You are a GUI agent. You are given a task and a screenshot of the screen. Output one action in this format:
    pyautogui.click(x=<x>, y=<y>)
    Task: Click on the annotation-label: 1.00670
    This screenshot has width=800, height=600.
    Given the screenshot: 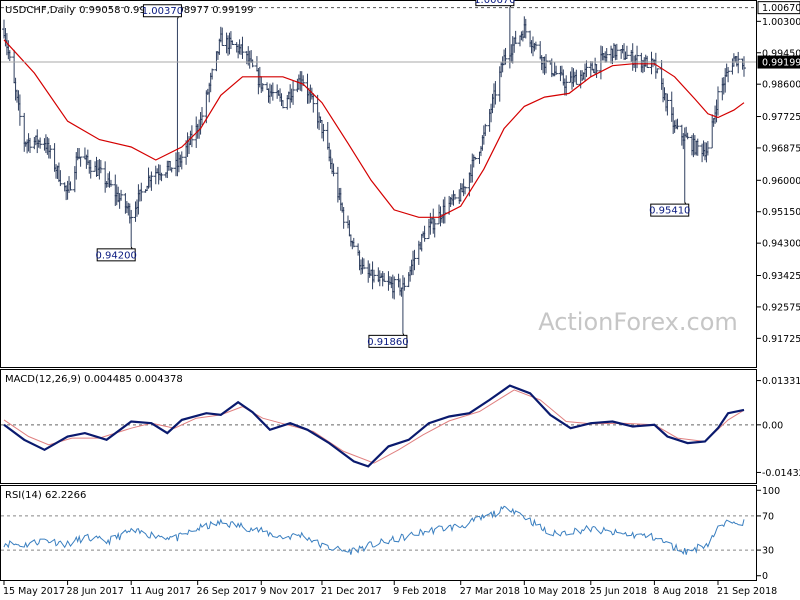 What is the action you would take?
    pyautogui.click(x=494, y=3)
    